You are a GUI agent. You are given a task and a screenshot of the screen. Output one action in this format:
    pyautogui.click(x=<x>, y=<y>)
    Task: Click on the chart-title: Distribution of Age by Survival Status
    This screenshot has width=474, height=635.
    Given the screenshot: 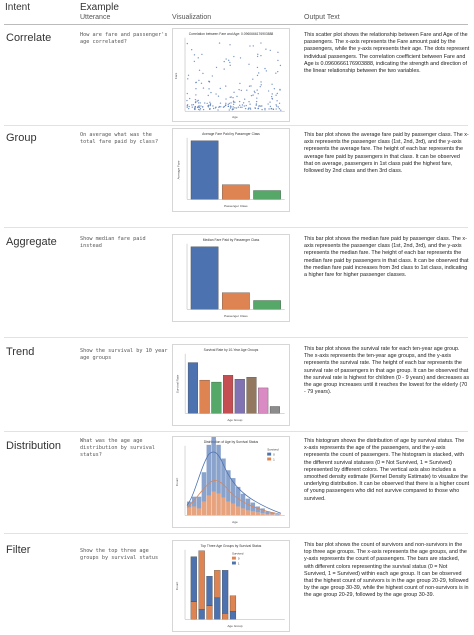 What is the action you would take?
    pyautogui.click(x=231, y=442)
    